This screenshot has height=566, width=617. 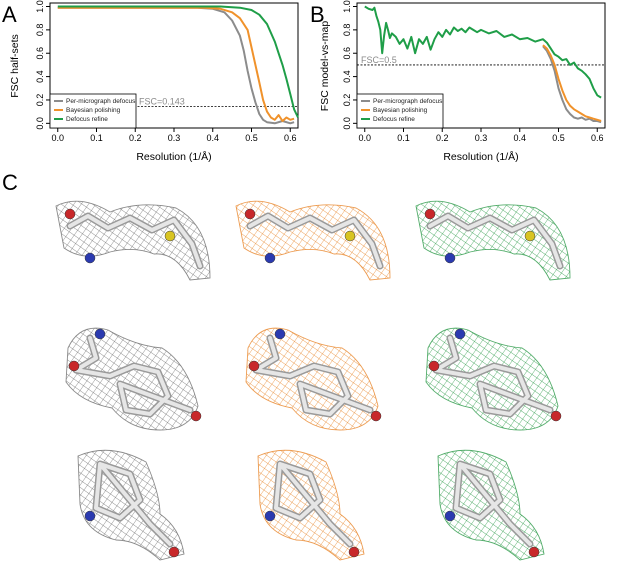 I want to click on y-axis-label: FSC model-vs-map, so click(x=325, y=66).